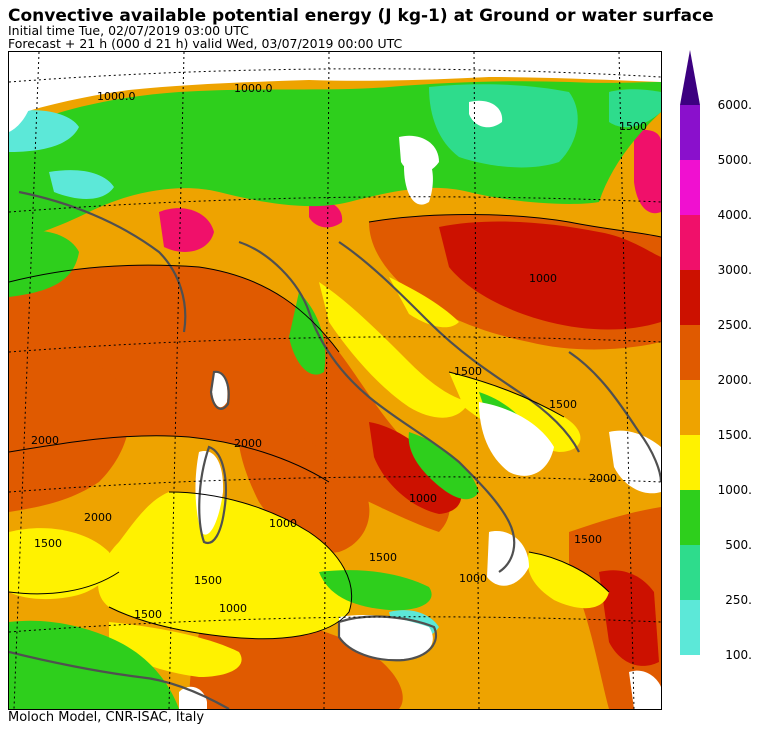  What do you see at coordinates (44, 263) in the screenshot?
I see `field-500-nw` at bounding box center [44, 263].